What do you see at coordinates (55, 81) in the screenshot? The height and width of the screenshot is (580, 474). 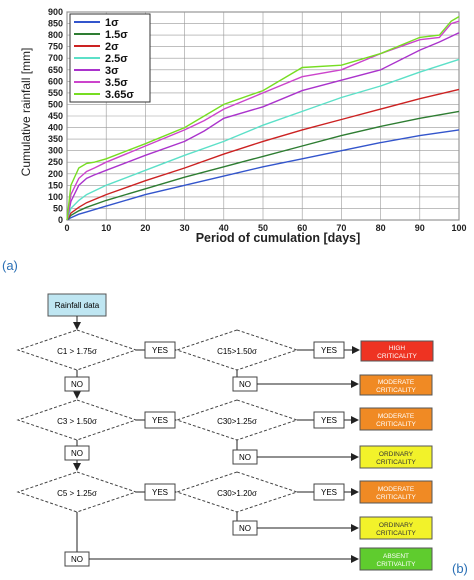 I see `y-tick-label: 600` at bounding box center [55, 81].